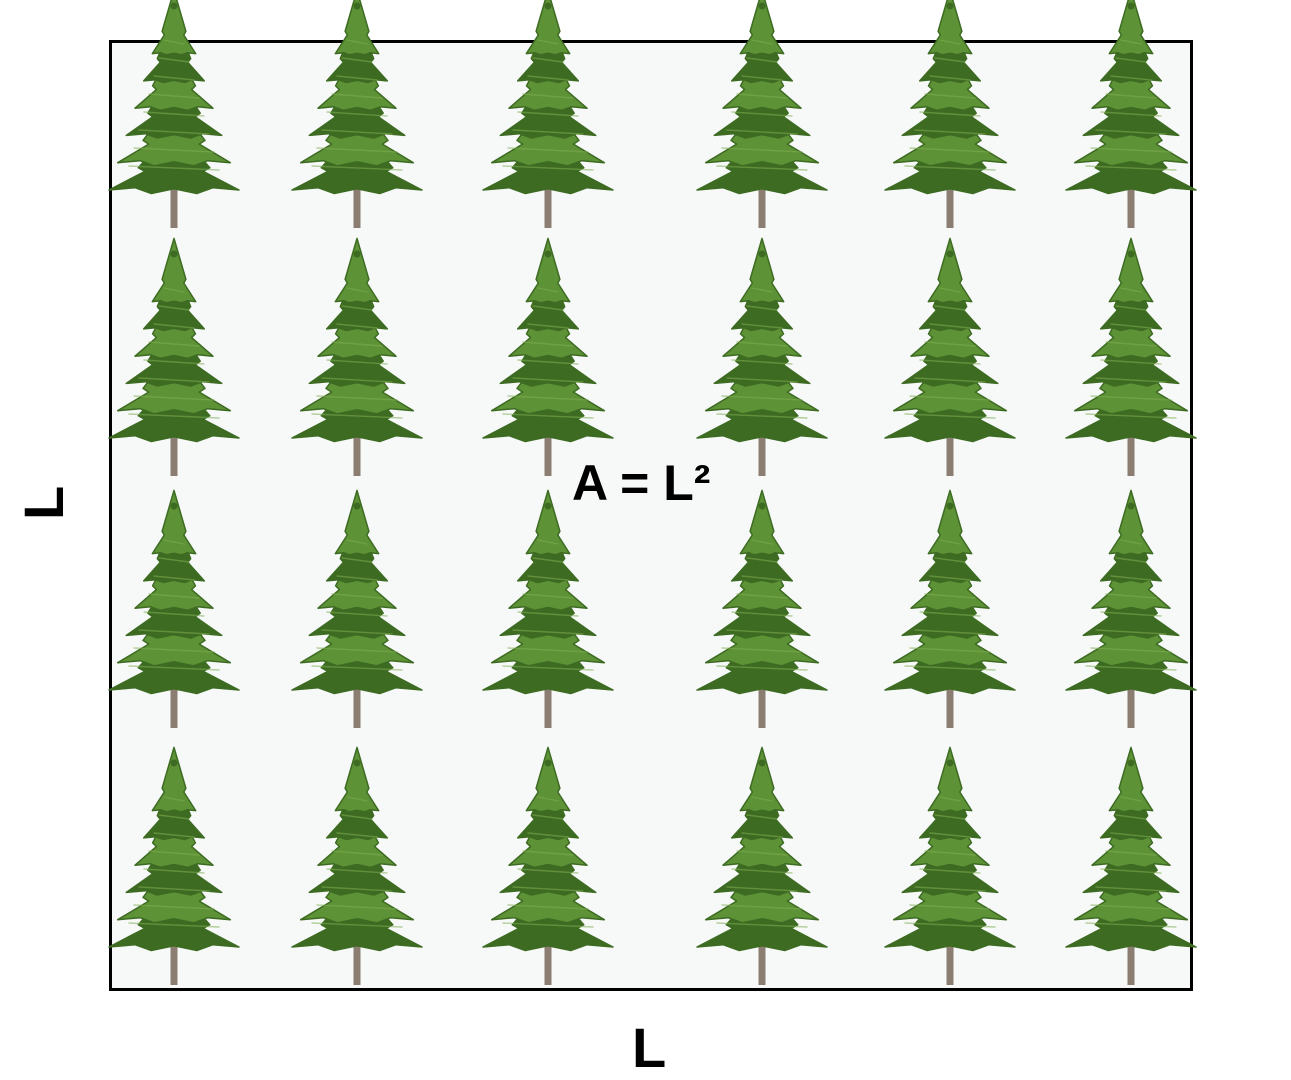  What do you see at coordinates (641, 483) in the screenshot?
I see `area-formula: A = L²` at bounding box center [641, 483].